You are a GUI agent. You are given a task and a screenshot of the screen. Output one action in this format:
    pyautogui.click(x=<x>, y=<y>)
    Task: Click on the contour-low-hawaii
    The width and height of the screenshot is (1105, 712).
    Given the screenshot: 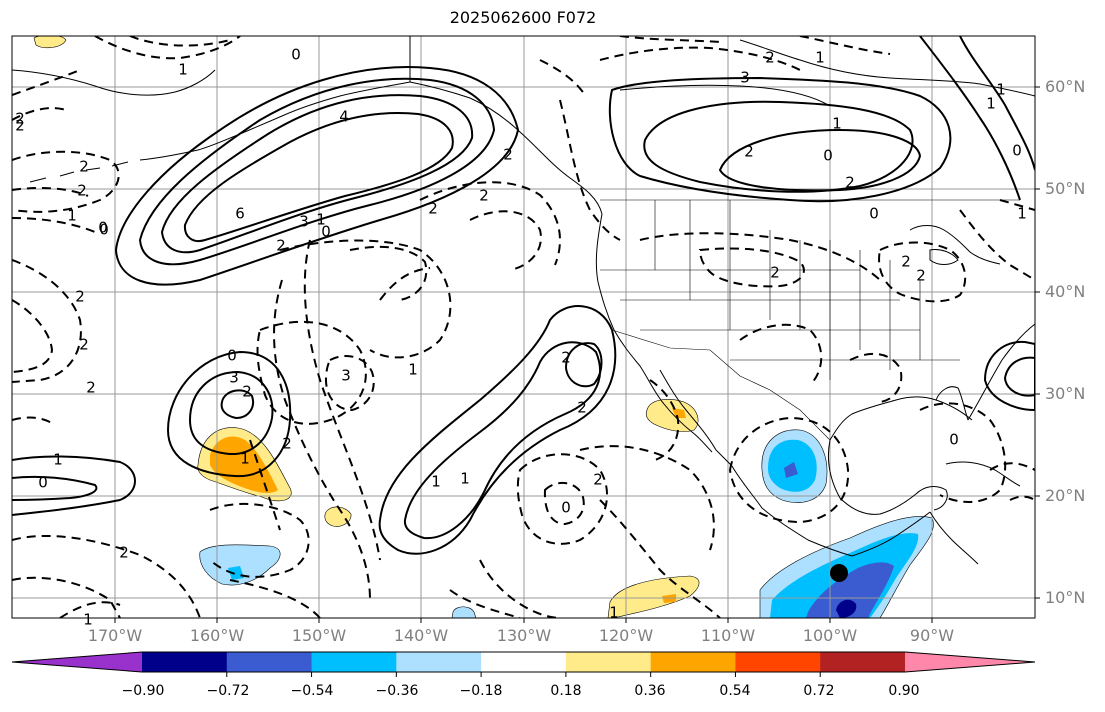 What is the action you would take?
    pyautogui.click(x=229, y=414)
    